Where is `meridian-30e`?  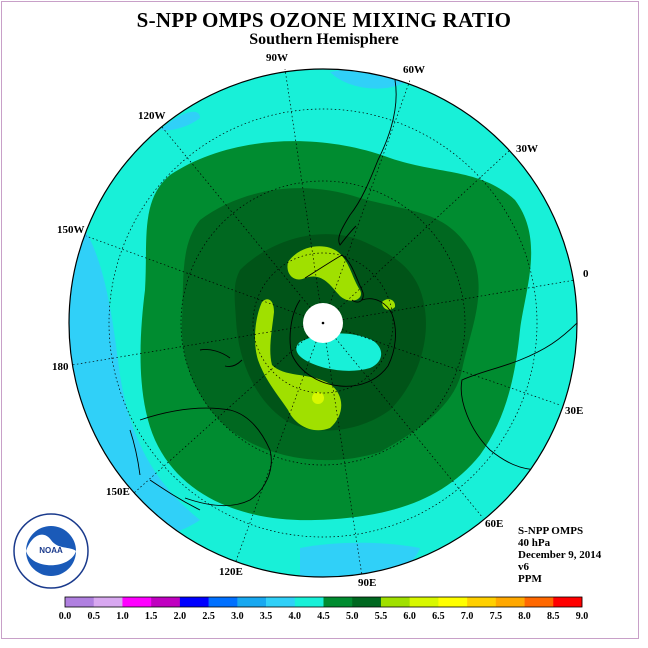
meridian-30e is located at coordinates (441, 364).